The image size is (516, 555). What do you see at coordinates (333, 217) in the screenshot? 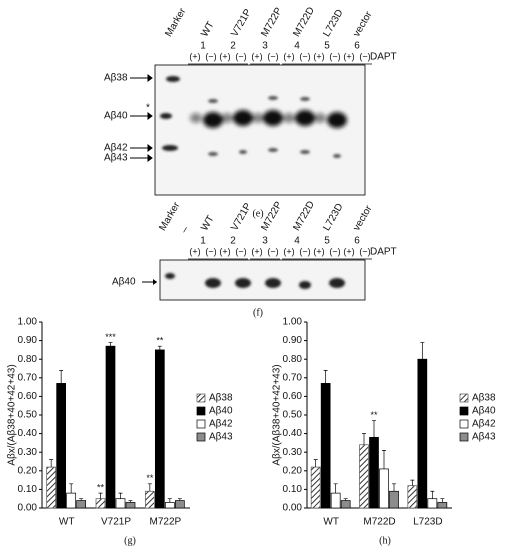
I see `lane-label: L723D` at bounding box center [333, 217].